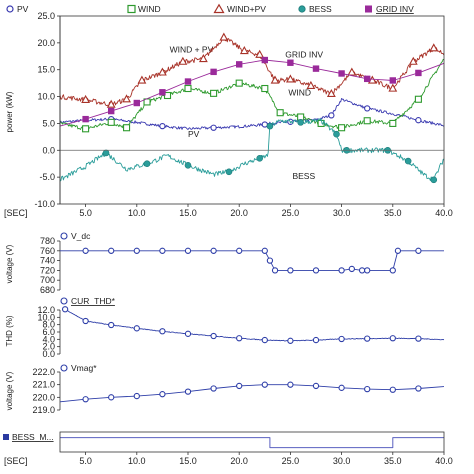 The height and width of the screenshot is (474, 474). Describe the element at coordinates (247, 113) in the screenshot. I see `power-annotations: WIND + PV GRID INV WIND PV BESS` at that location.